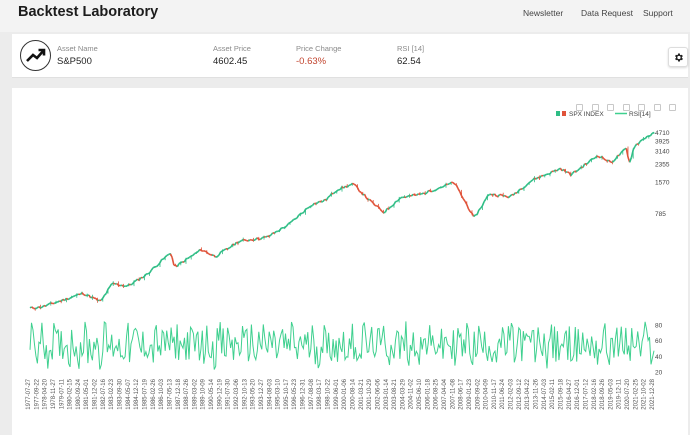  What do you see at coordinates (270, 393) in the screenshot?
I see `date-tick-label: 1994-08-03` at bounding box center [270, 393].